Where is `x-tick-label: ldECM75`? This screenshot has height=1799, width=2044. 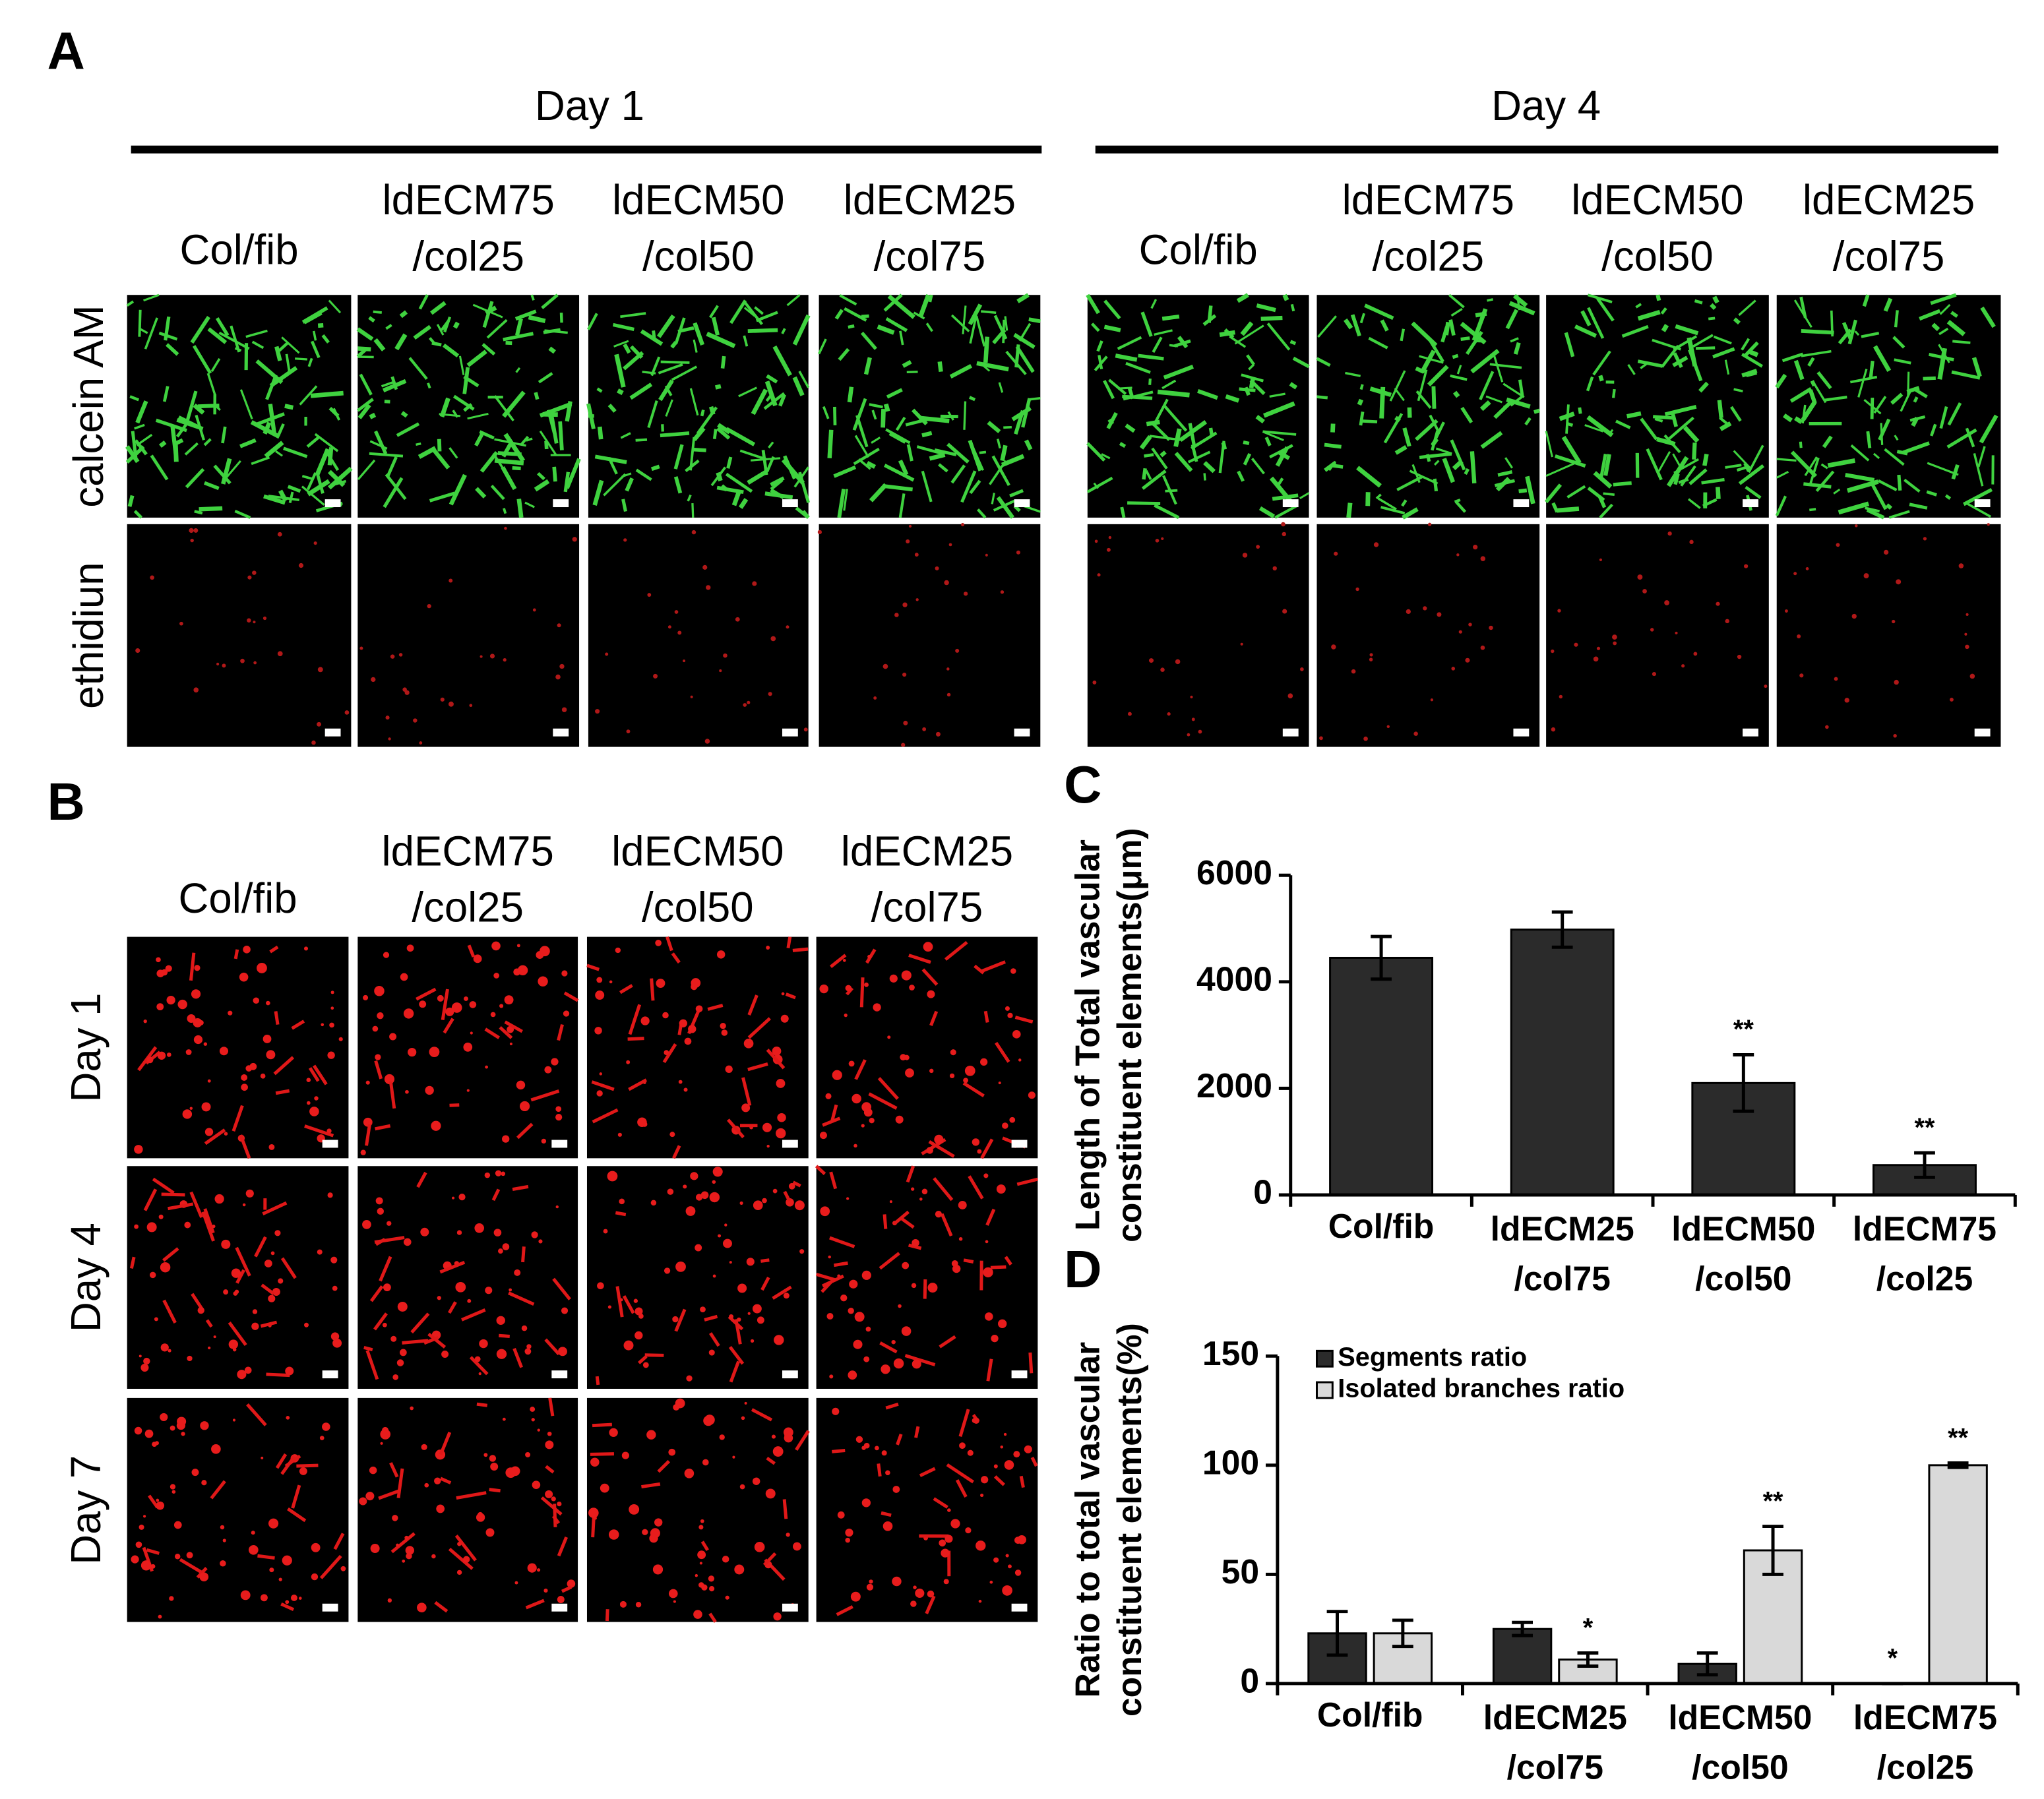 x-tick-label: ldECM75 is located at coordinates (1925, 1717).